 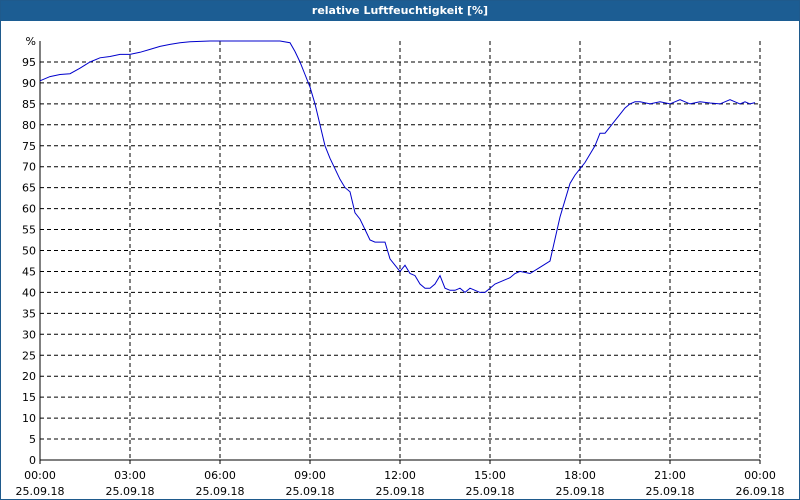 I want to click on x-tick-label-date: 26.09.18, so click(x=760, y=491).